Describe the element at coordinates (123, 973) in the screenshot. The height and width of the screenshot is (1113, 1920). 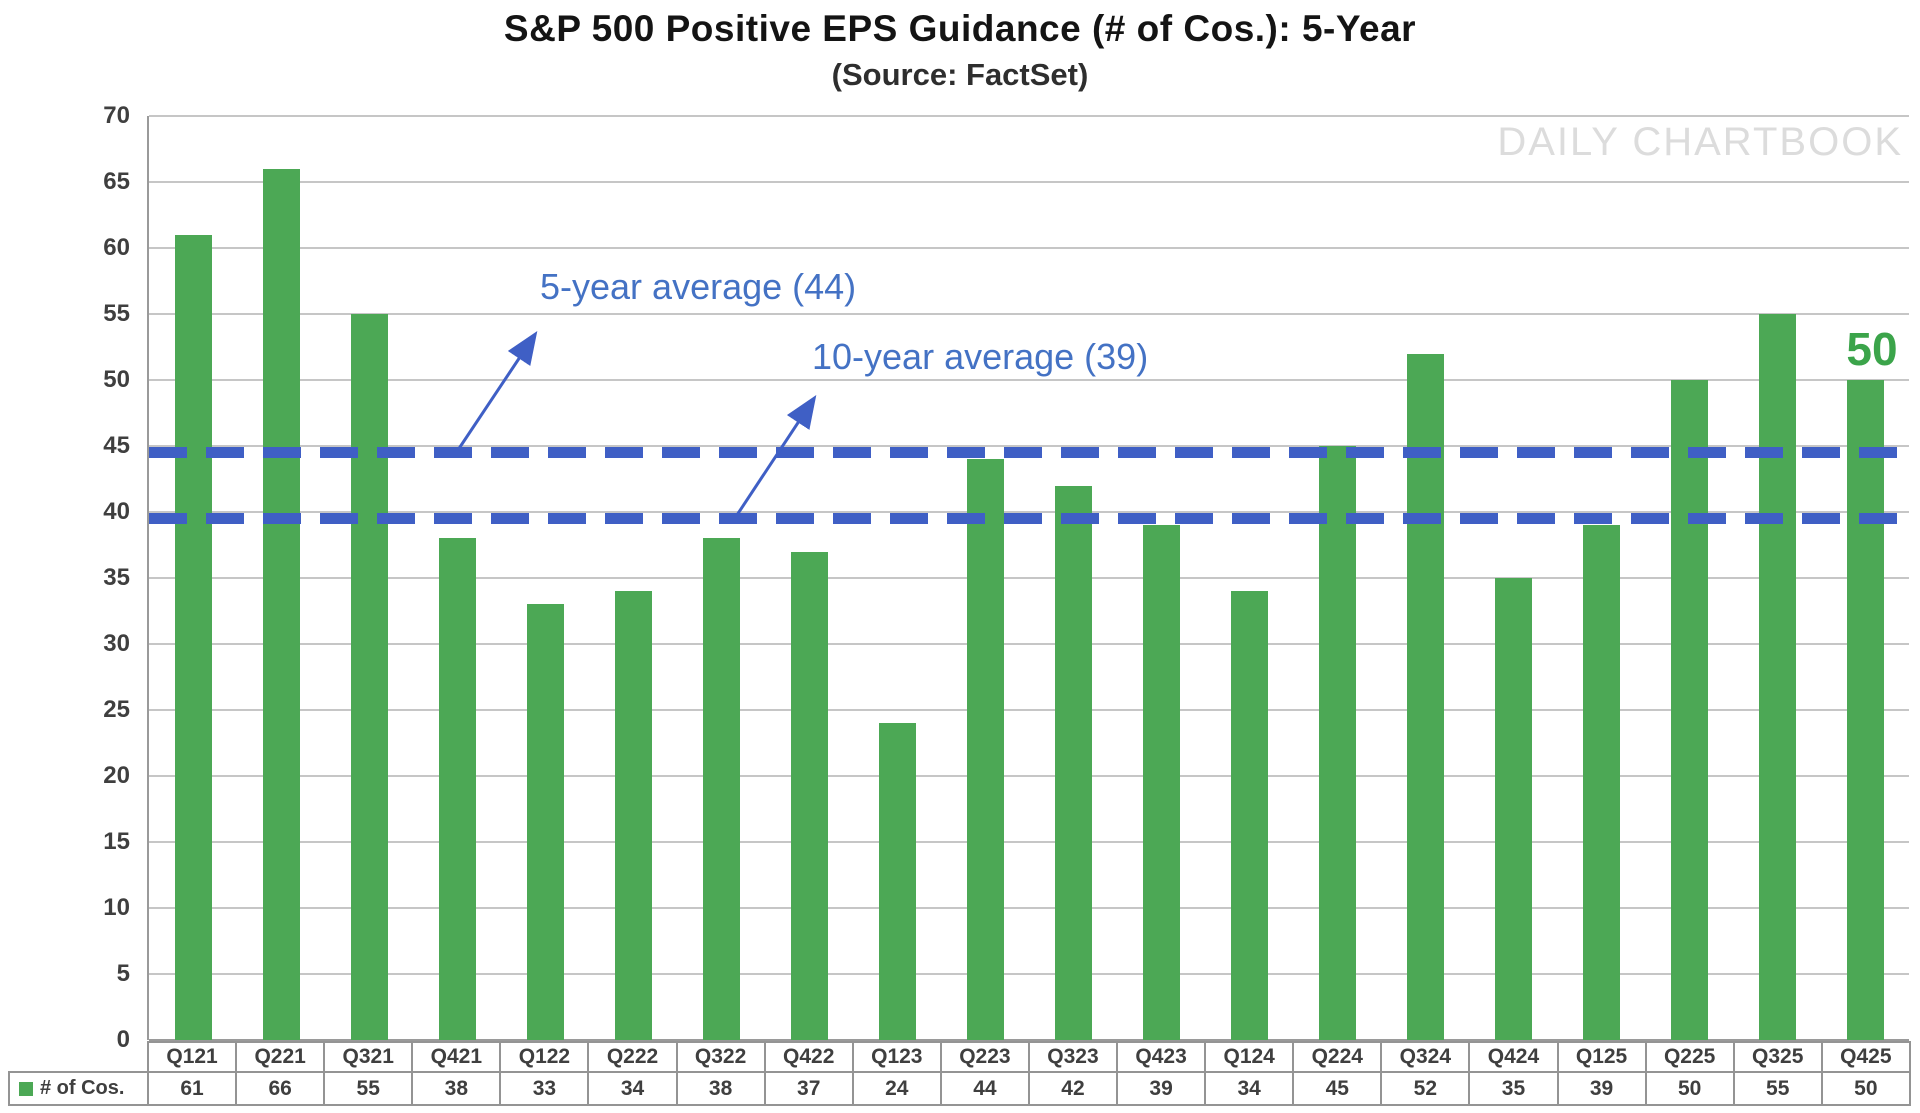
I see `y-tick-label: 5` at that location.